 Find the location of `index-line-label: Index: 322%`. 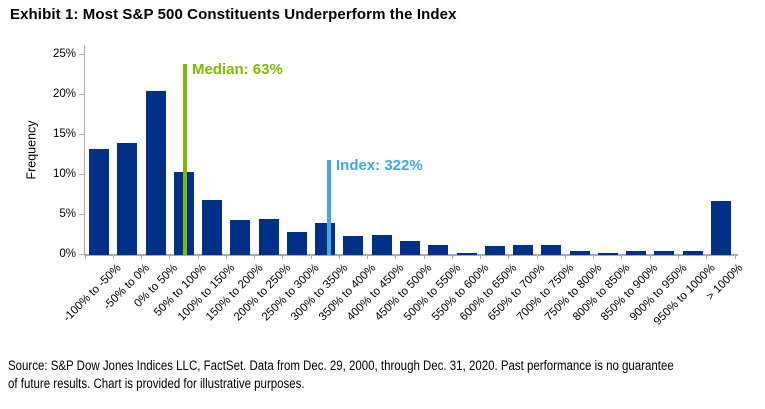

index-line-label: Index: 322% is located at coordinates (379, 165).